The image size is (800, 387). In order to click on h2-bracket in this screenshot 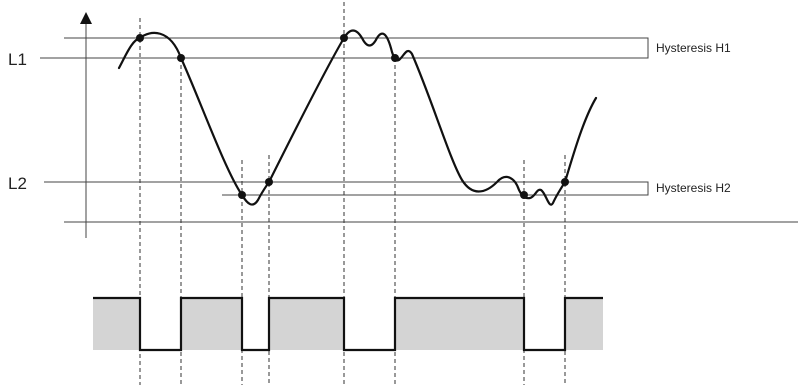, I will do `click(644, 188)`.